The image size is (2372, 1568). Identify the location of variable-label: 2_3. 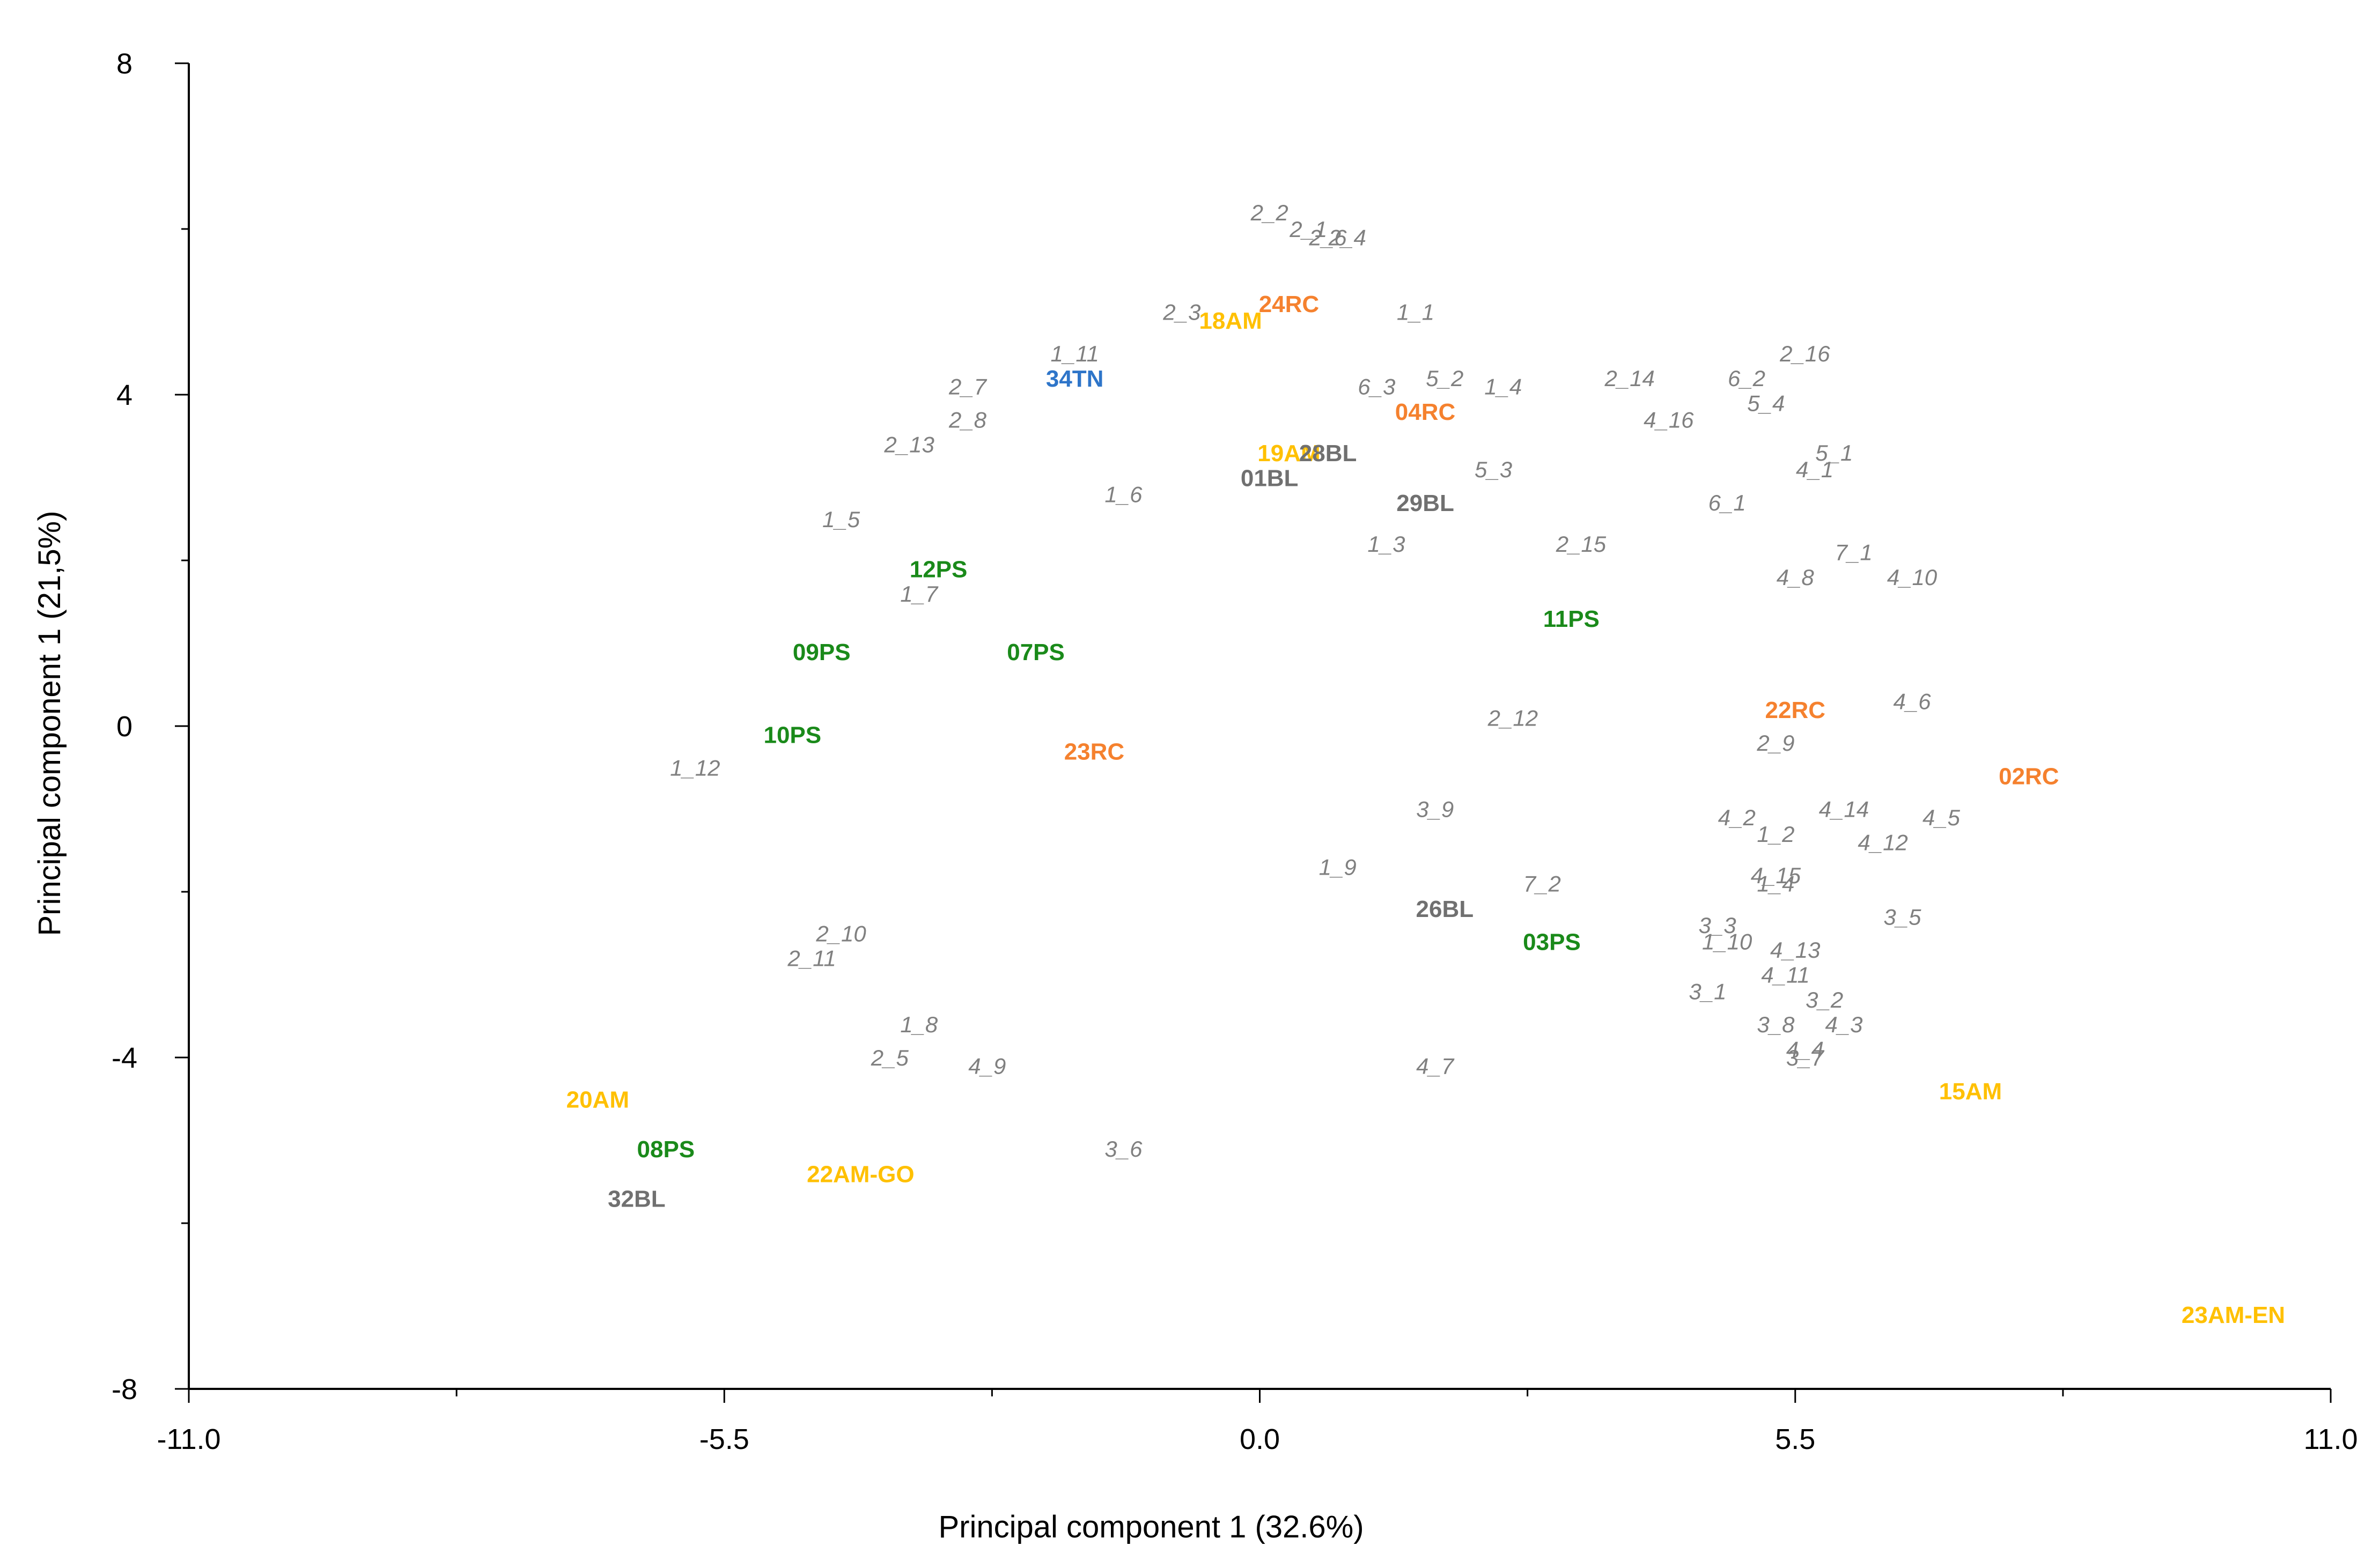
(1181, 312).